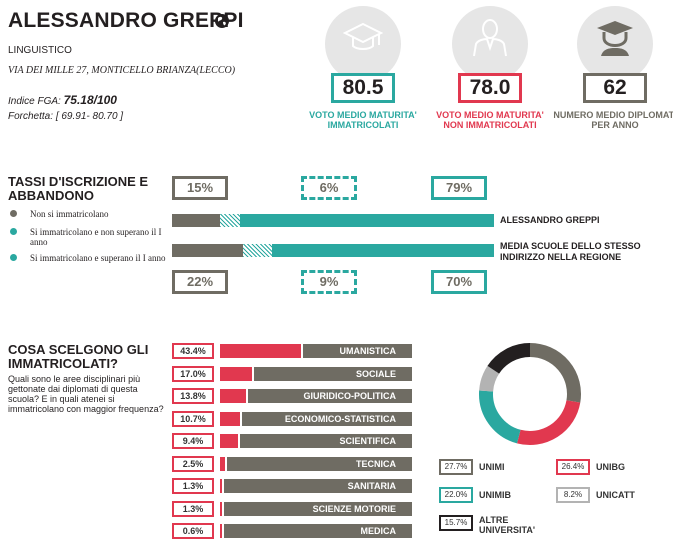 The height and width of the screenshot is (555, 673). Describe the element at coordinates (500, 417) in the screenshot. I see `donut-slice-unimib` at that location.